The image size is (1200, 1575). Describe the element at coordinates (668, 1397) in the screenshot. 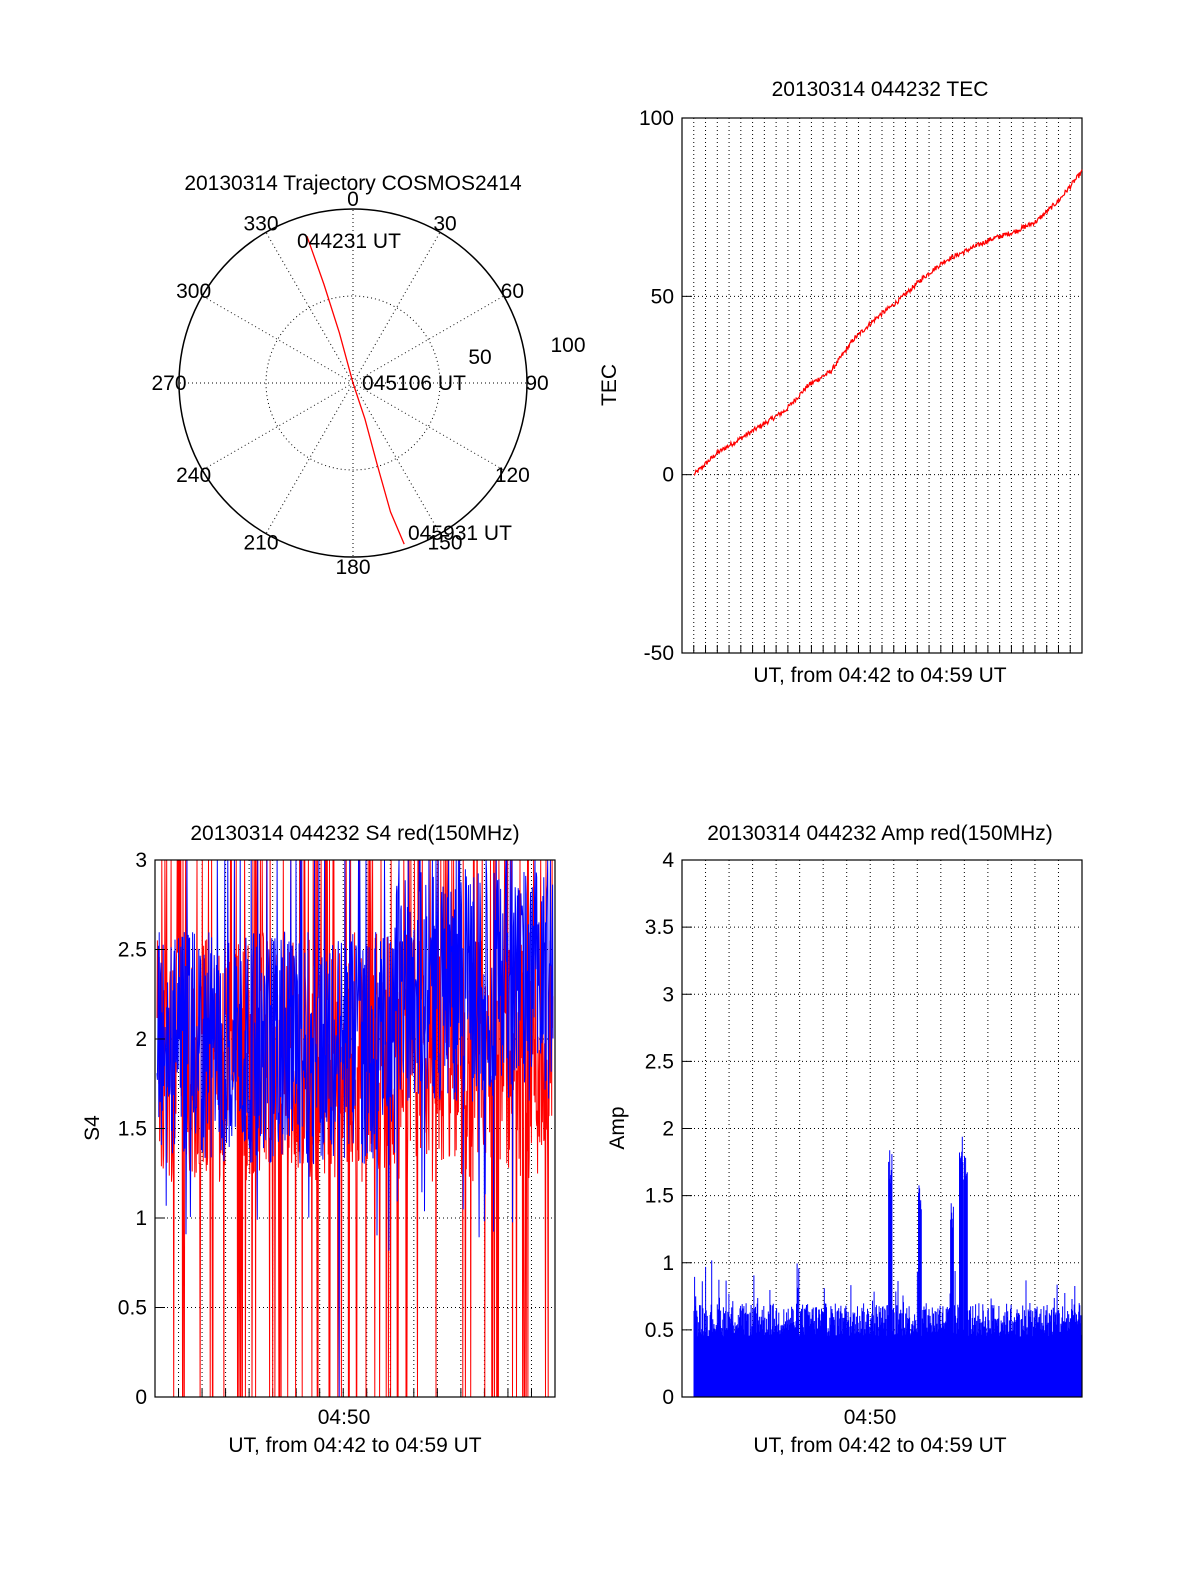

I see `amp-ytick-label: 0` at that location.